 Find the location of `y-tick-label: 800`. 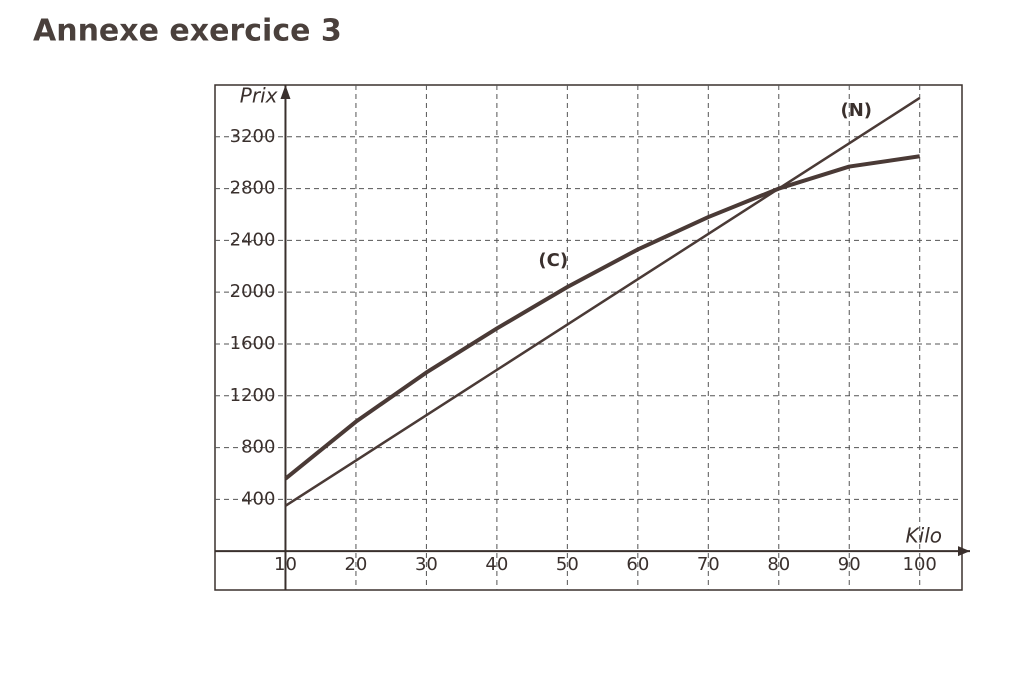

y-tick-label: 800 is located at coordinates (258, 447).